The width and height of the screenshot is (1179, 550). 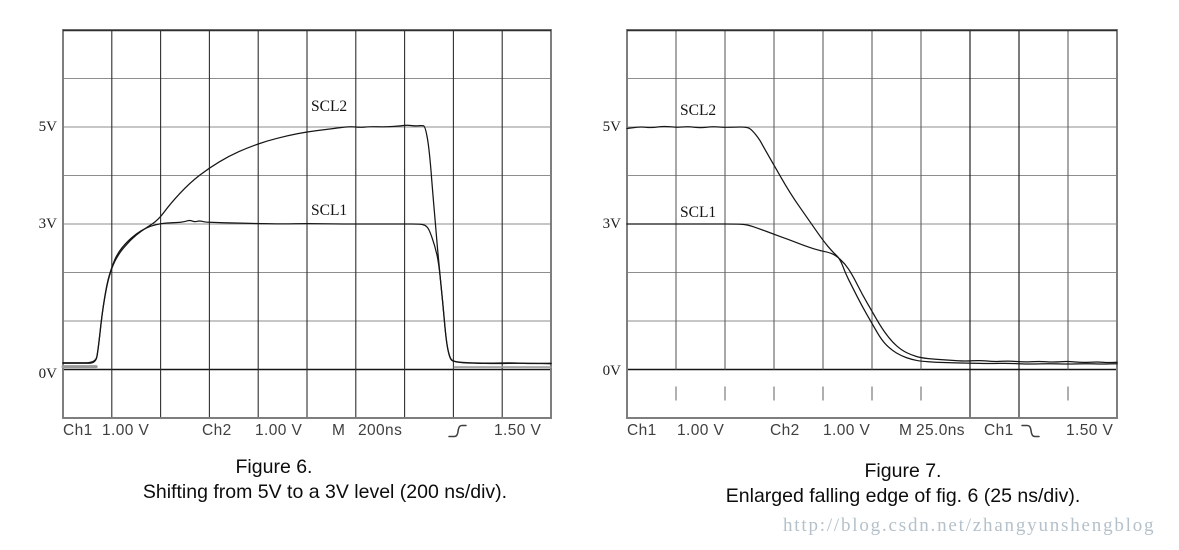 I want to click on fig7-main-timebase-label: M, so click(x=906, y=430).